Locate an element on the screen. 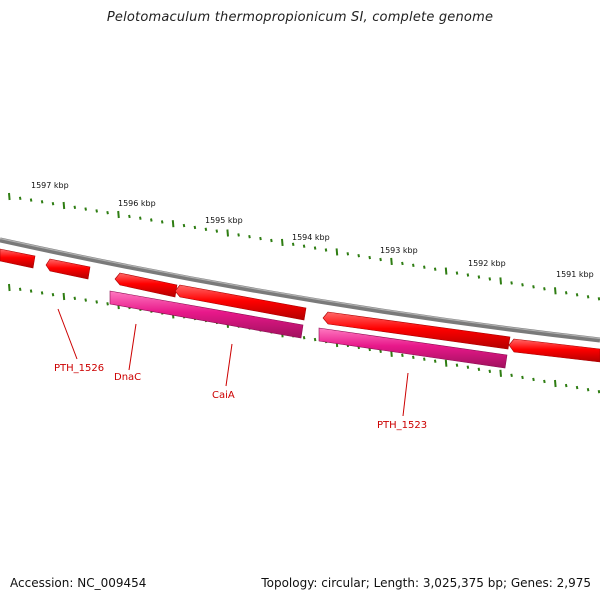 Image resolution: width=600 pixels, height=600 pixels. gene-leaders is located at coordinates (233, 362).